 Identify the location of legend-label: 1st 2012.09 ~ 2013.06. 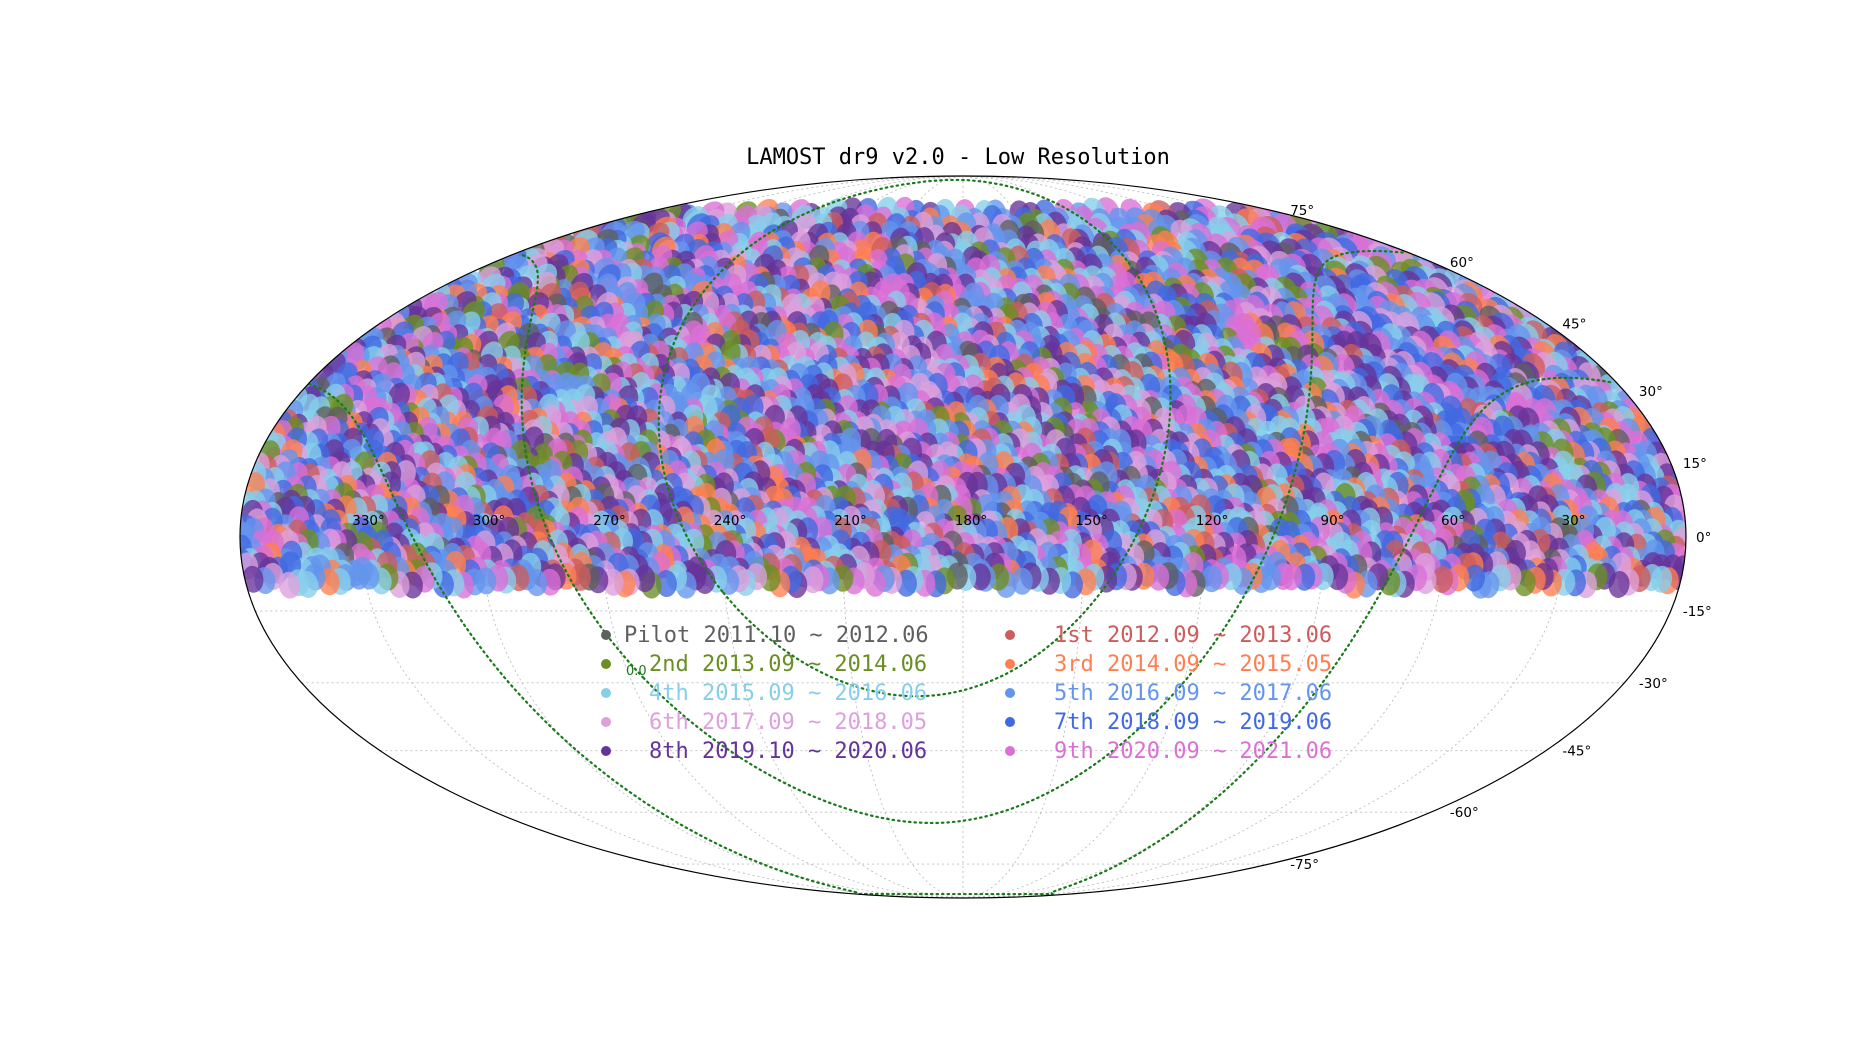
(1193, 635).